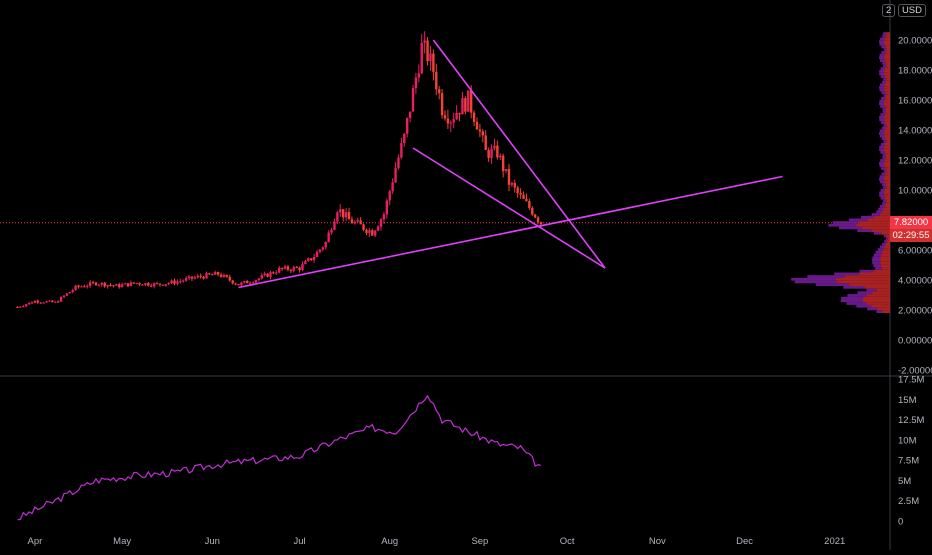 This screenshot has height=555, width=932. What do you see at coordinates (915, 341) in the screenshot?
I see `price-tick-label: 0.00000` at bounding box center [915, 341].